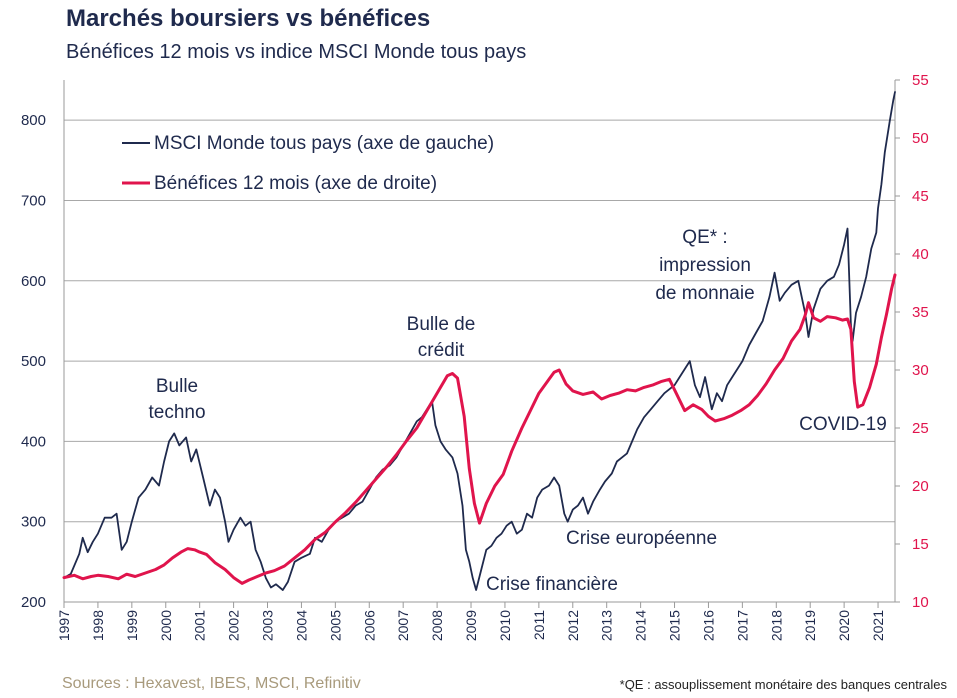  What do you see at coordinates (403, 625) in the screenshot?
I see `x-tick-label: 2007` at bounding box center [403, 625].